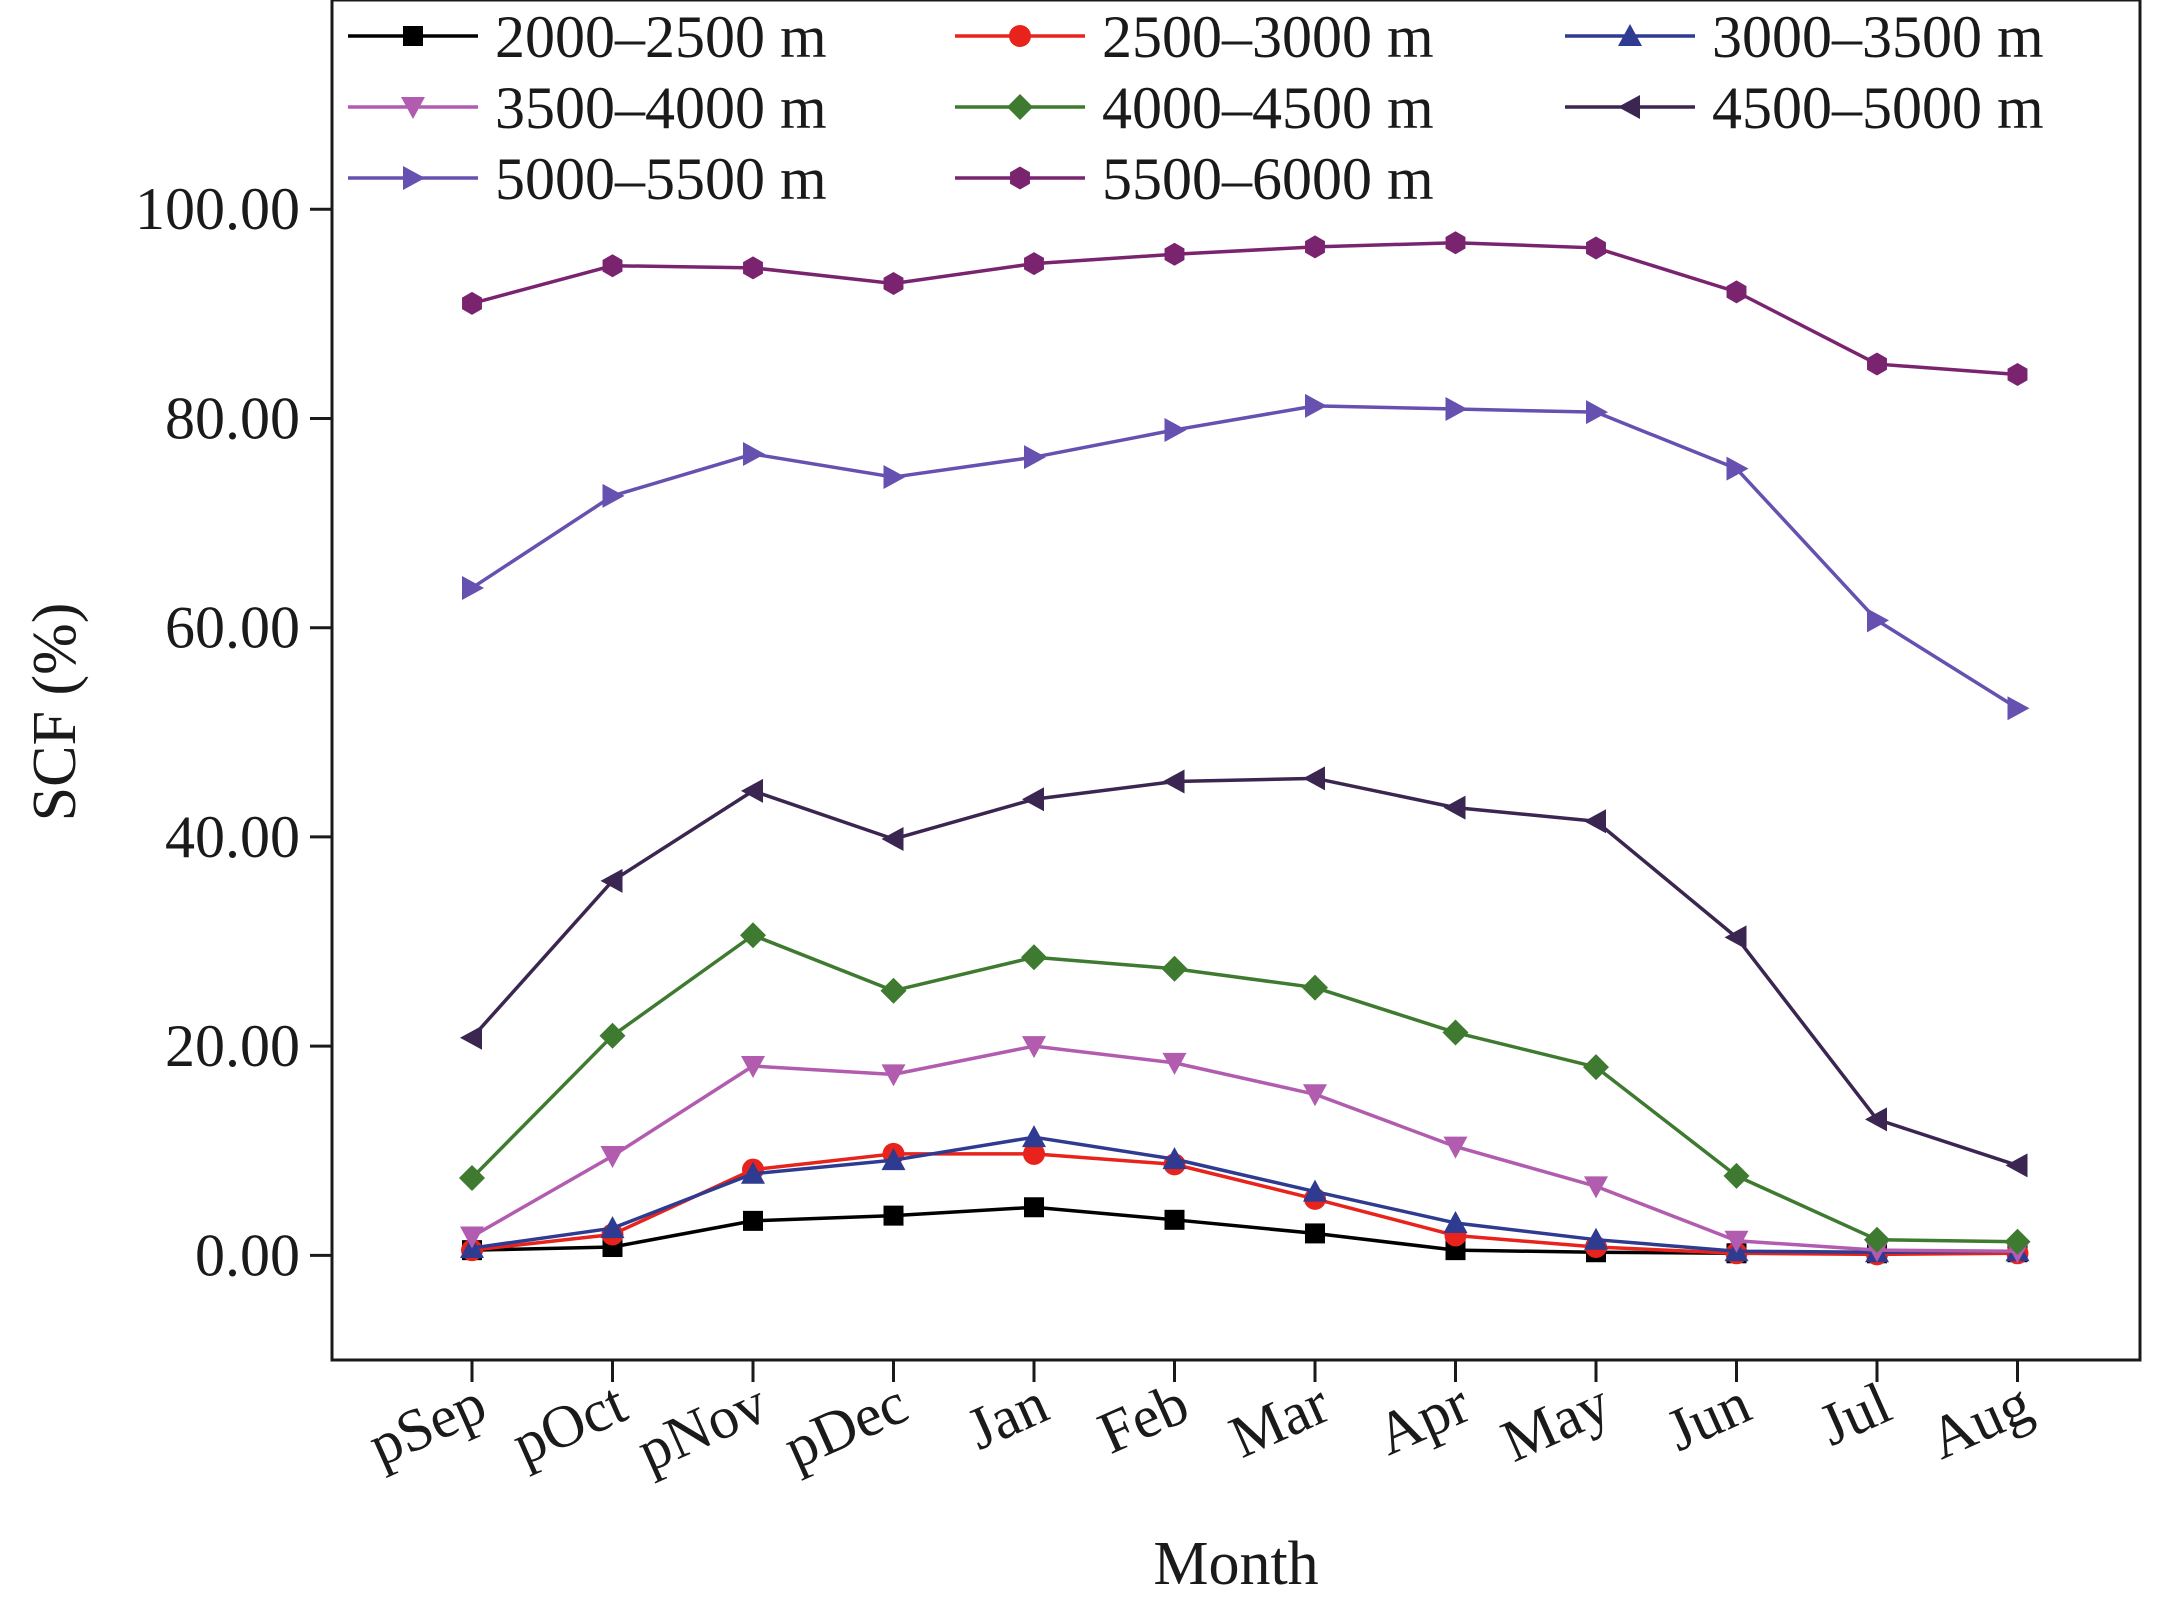 Image resolution: width=2159 pixels, height=1604 pixels. Describe the element at coordinates (1980, 1421) in the screenshot. I see `x-tick-label: Aug` at that location.